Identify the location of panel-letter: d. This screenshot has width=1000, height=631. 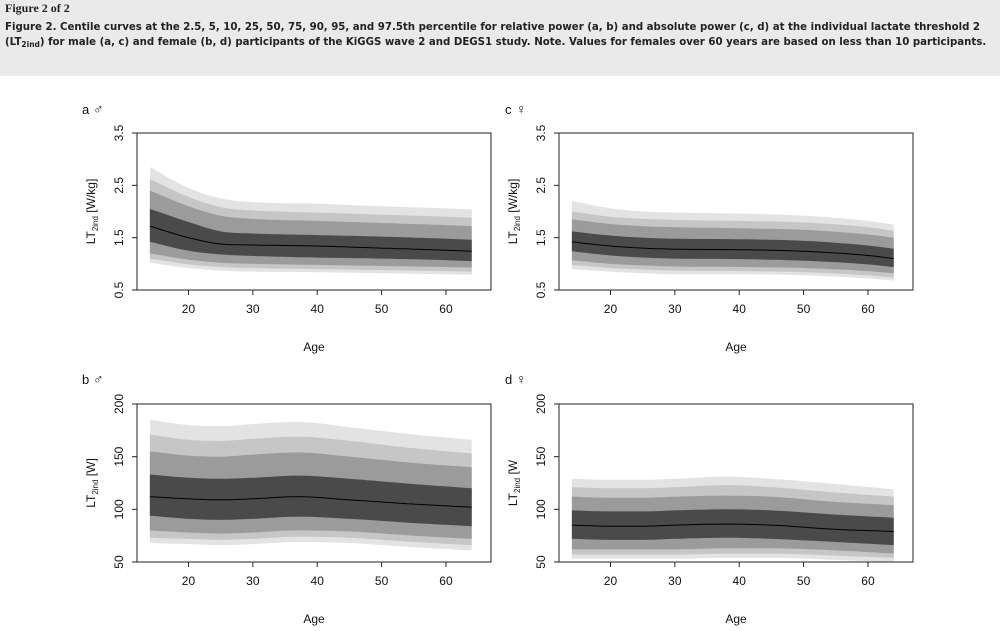
(508, 379).